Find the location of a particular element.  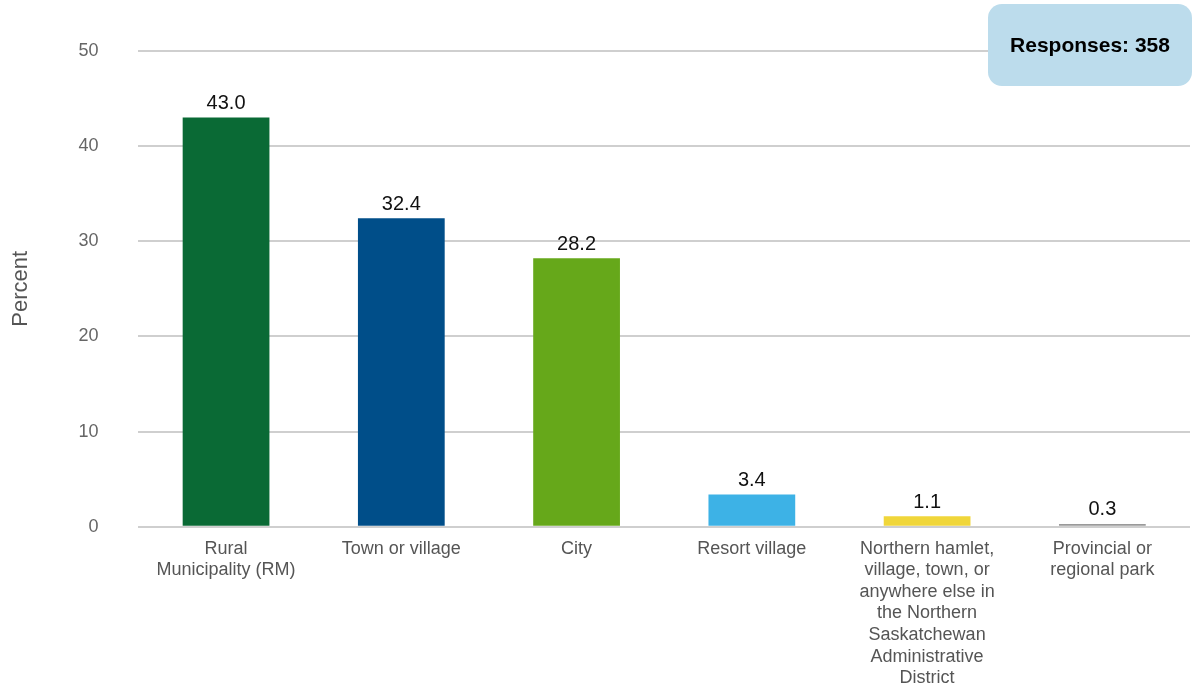

x-tick-label: Northern hamlet, village, town, or anywhere else in the Northern Saskatchewan Administrative District is located at coordinates (927, 612).